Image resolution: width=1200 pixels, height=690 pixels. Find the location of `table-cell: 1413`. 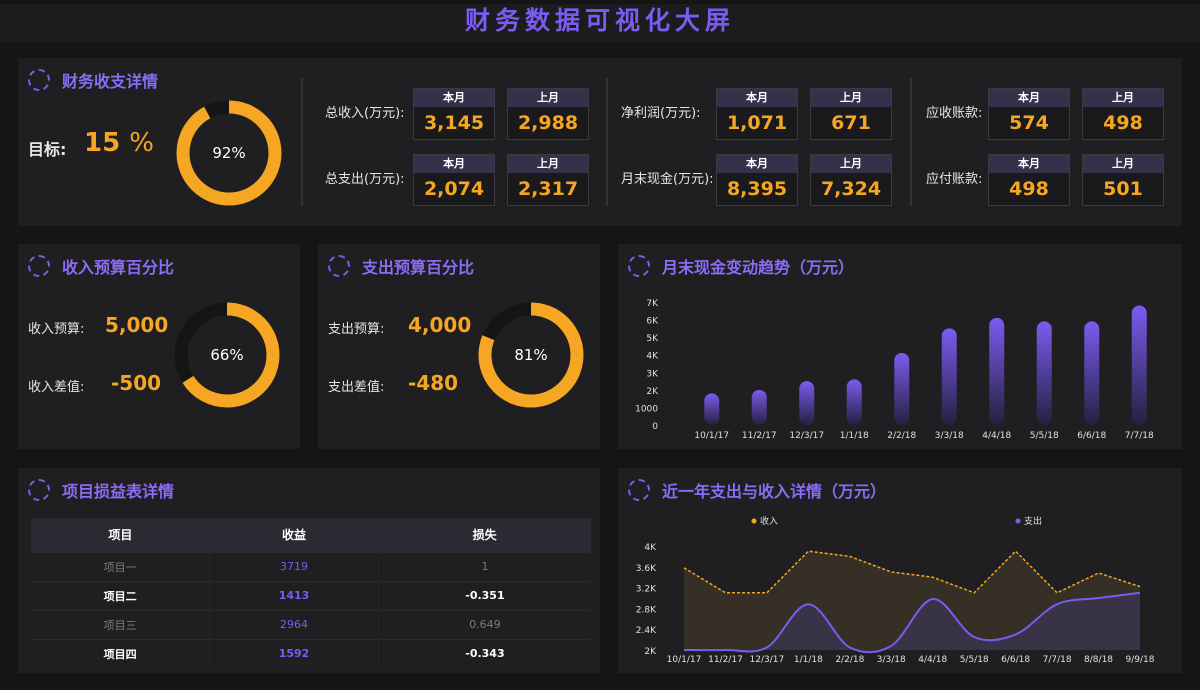

table-cell: 1413 is located at coordinates (294, 595).